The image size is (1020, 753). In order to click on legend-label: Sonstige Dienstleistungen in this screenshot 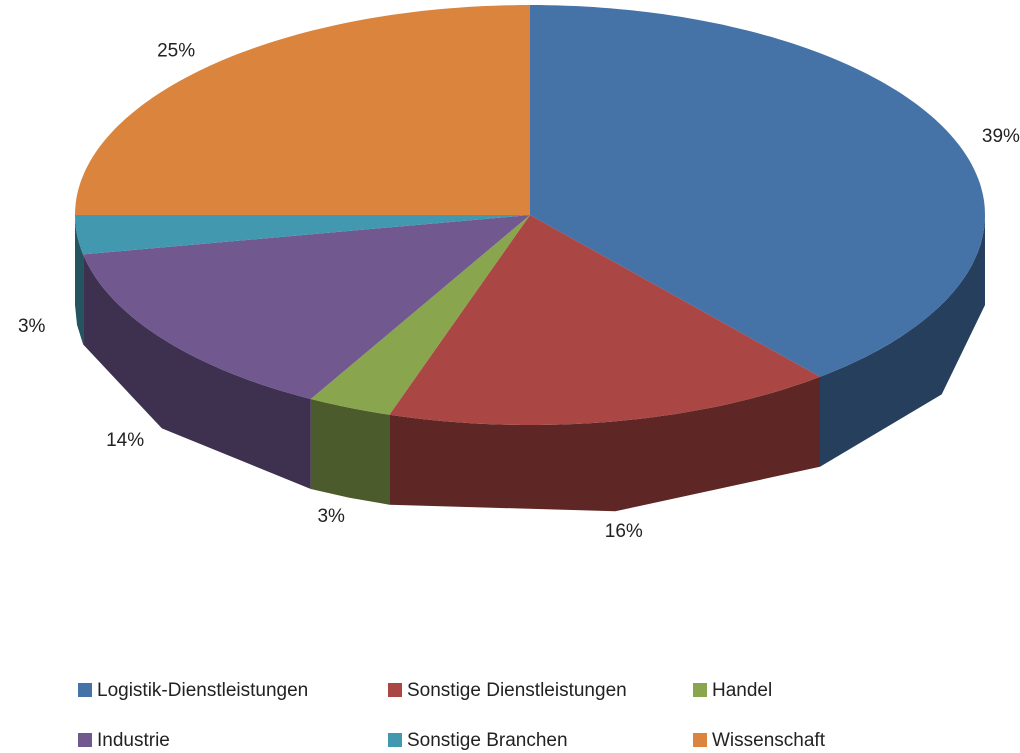, I will do `click(517, 690)`.